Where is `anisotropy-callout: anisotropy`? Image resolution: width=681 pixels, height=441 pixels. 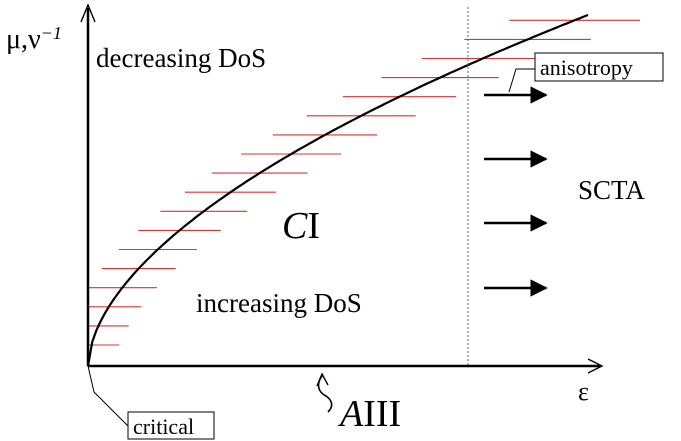
anisotropy-callout: anisotropy is located at coordinates (586, 72).